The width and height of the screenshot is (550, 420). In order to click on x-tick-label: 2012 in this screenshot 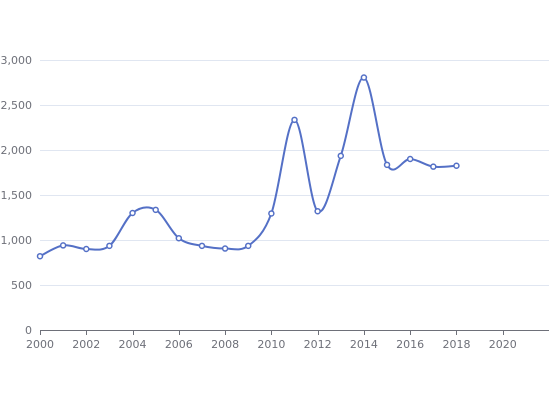, I will do `click(318, 344)`.